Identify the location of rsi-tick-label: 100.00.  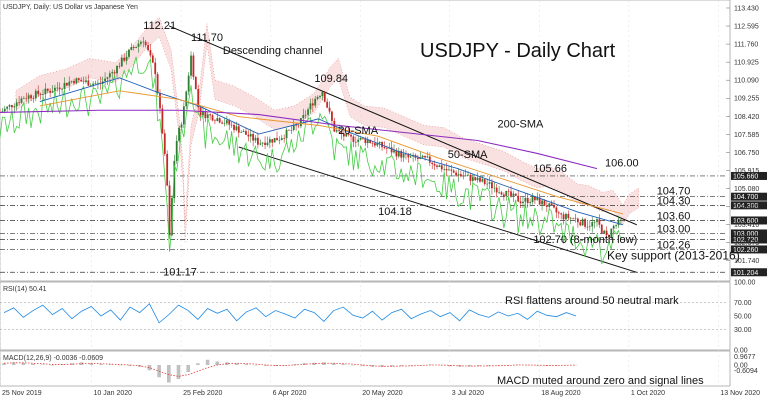
(745, 283).